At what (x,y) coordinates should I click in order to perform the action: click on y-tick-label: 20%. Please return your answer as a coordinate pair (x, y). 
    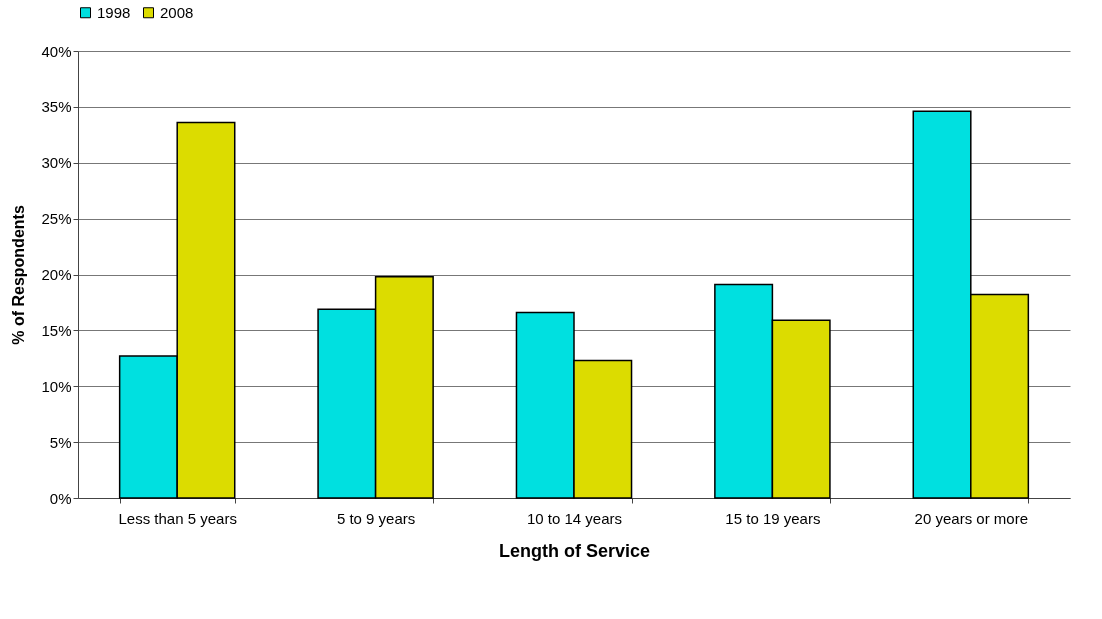
    Looking at the image, I should click on (56, 274).